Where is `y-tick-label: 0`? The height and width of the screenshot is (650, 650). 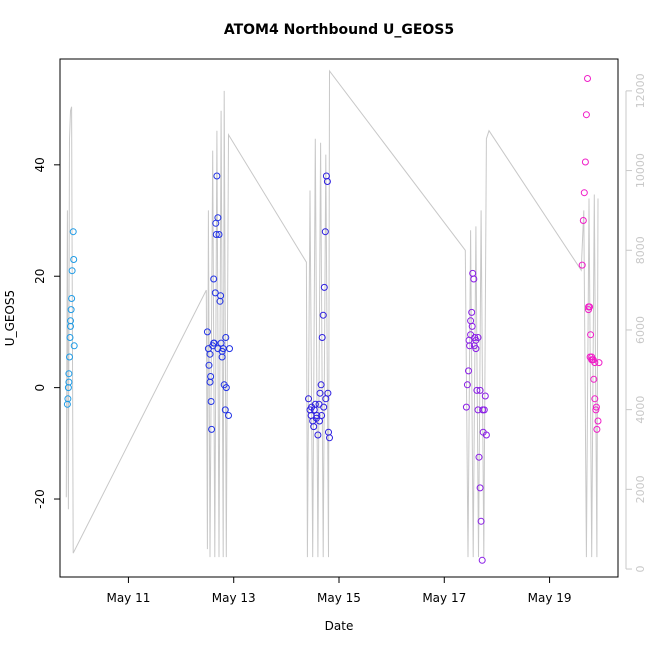
y-tick-label: 0 is located at coordinates (40, 388).